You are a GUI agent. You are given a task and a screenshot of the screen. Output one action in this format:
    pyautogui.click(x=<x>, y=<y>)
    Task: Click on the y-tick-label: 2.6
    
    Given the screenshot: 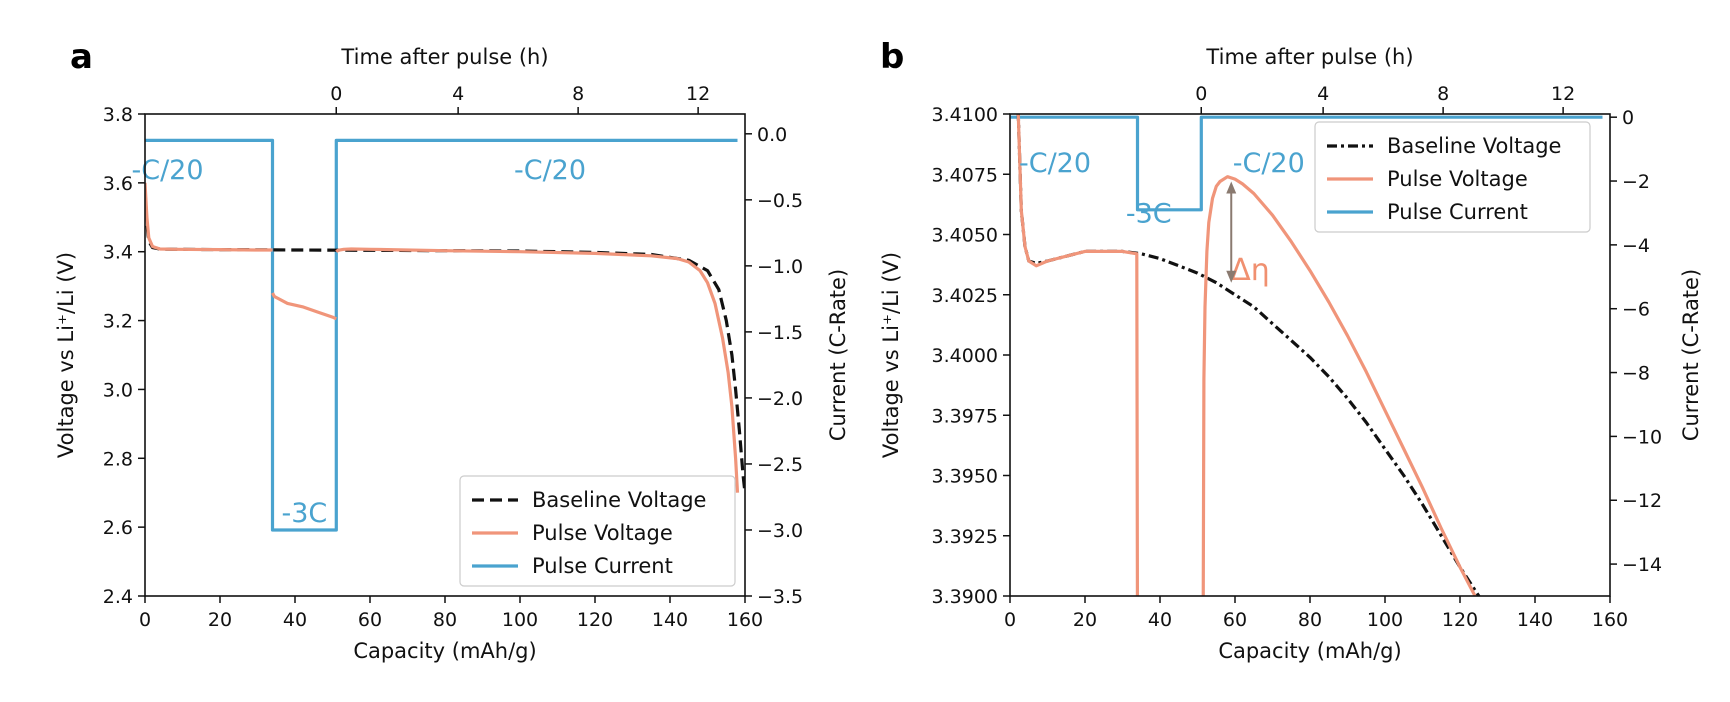 What is the action you would take?
    pyautogui.click(x=118, y=528)
    